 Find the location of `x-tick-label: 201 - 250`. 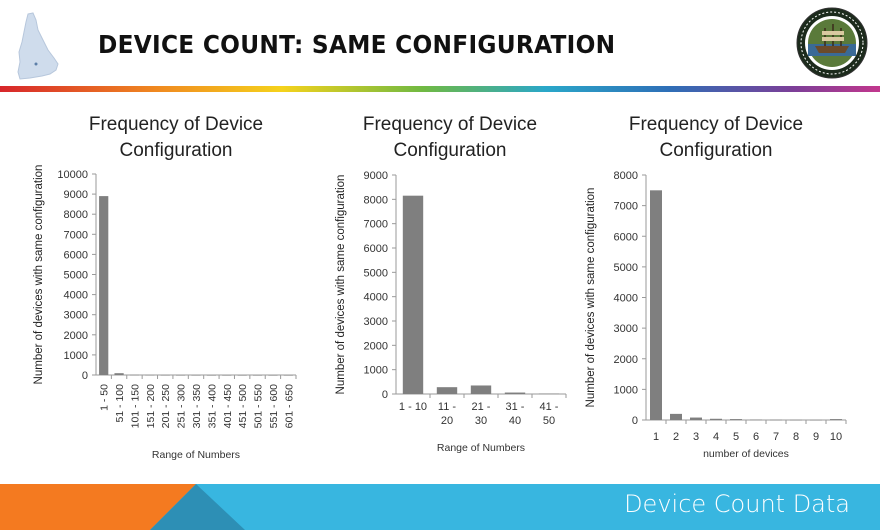

x-tick-label: 201 - 250 is located at coordinates (166, 406).